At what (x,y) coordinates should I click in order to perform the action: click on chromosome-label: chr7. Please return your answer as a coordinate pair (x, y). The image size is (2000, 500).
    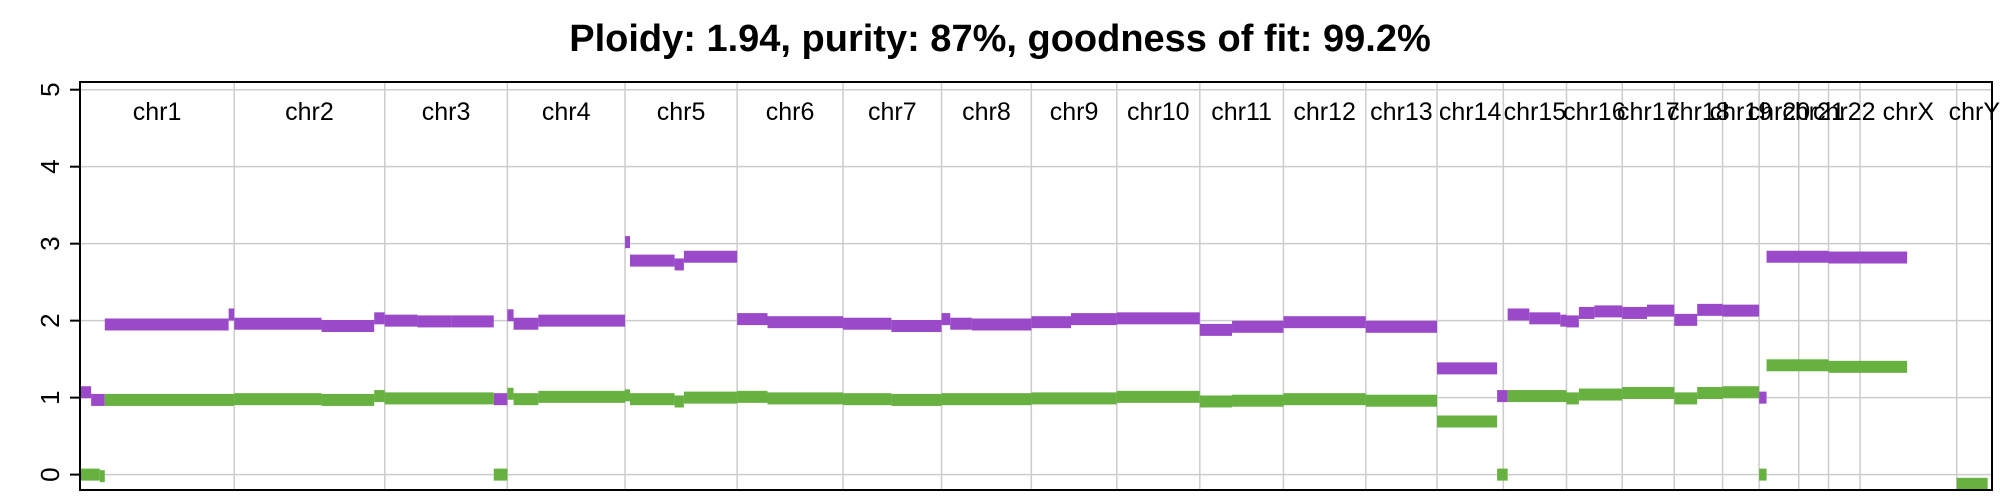
    Looking at the image, I should click on (892, 112).